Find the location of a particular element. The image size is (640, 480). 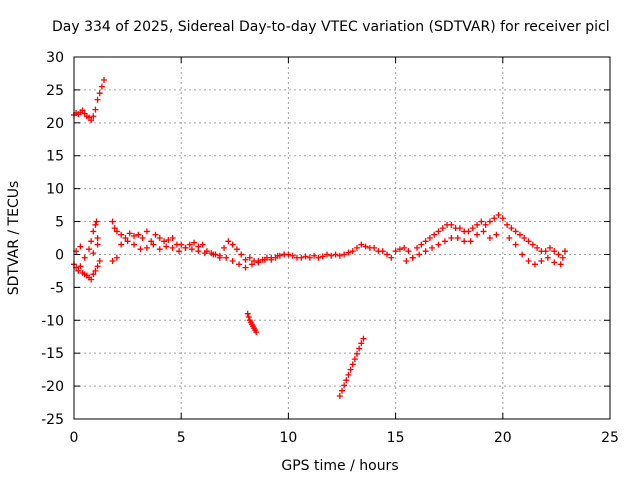

y-tick-label: -25 is located at coordinates (52, 420).